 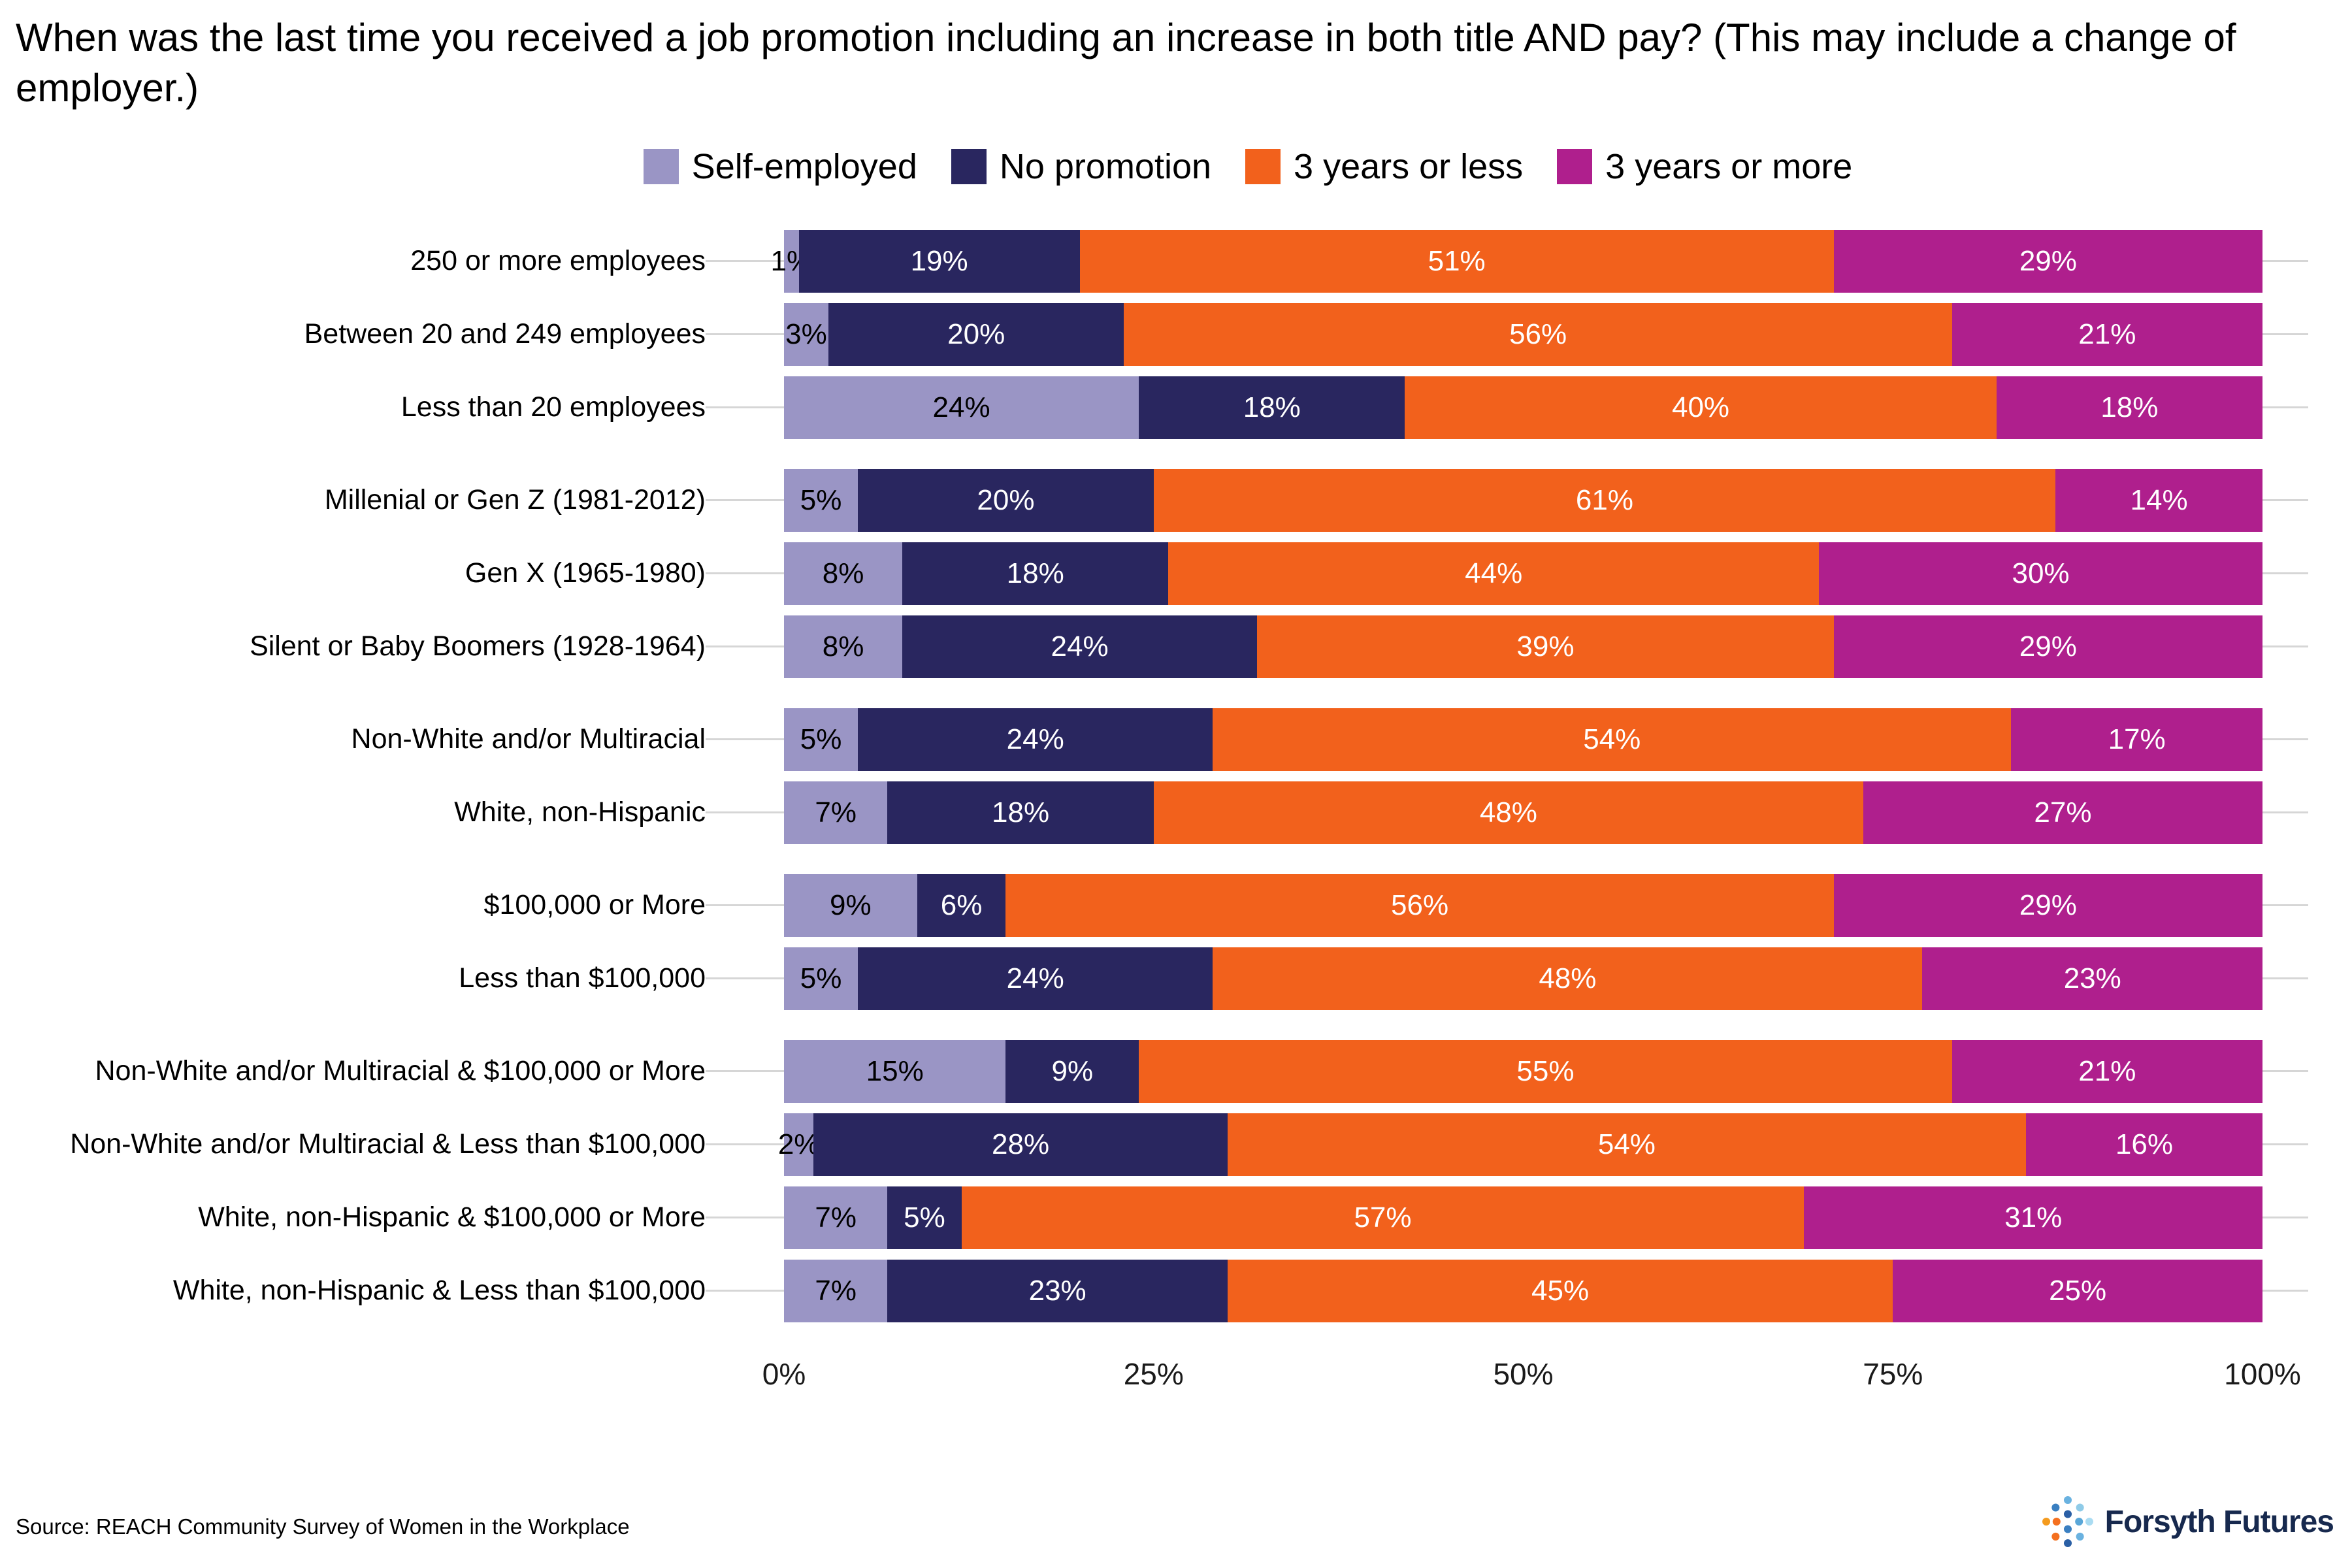 What do you see at coordinates (2078, 1290) in the screenshot?
I see `bar-segment-label: 25%` at bounding box center [2078, 1290].